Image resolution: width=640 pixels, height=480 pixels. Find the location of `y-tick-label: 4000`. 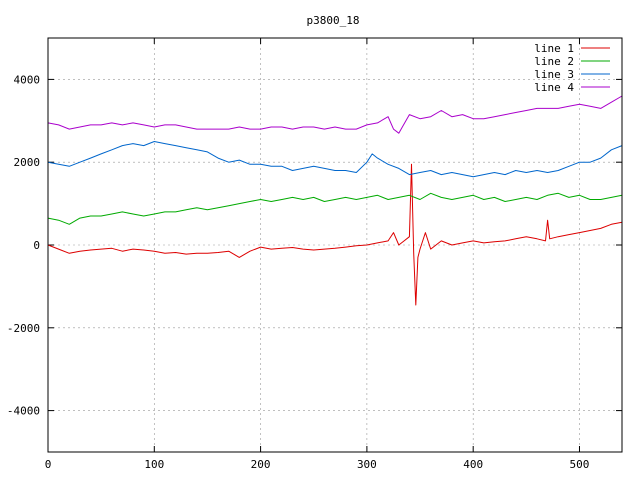

y-tick-label: 4000 is located at coordinates (27, 79).